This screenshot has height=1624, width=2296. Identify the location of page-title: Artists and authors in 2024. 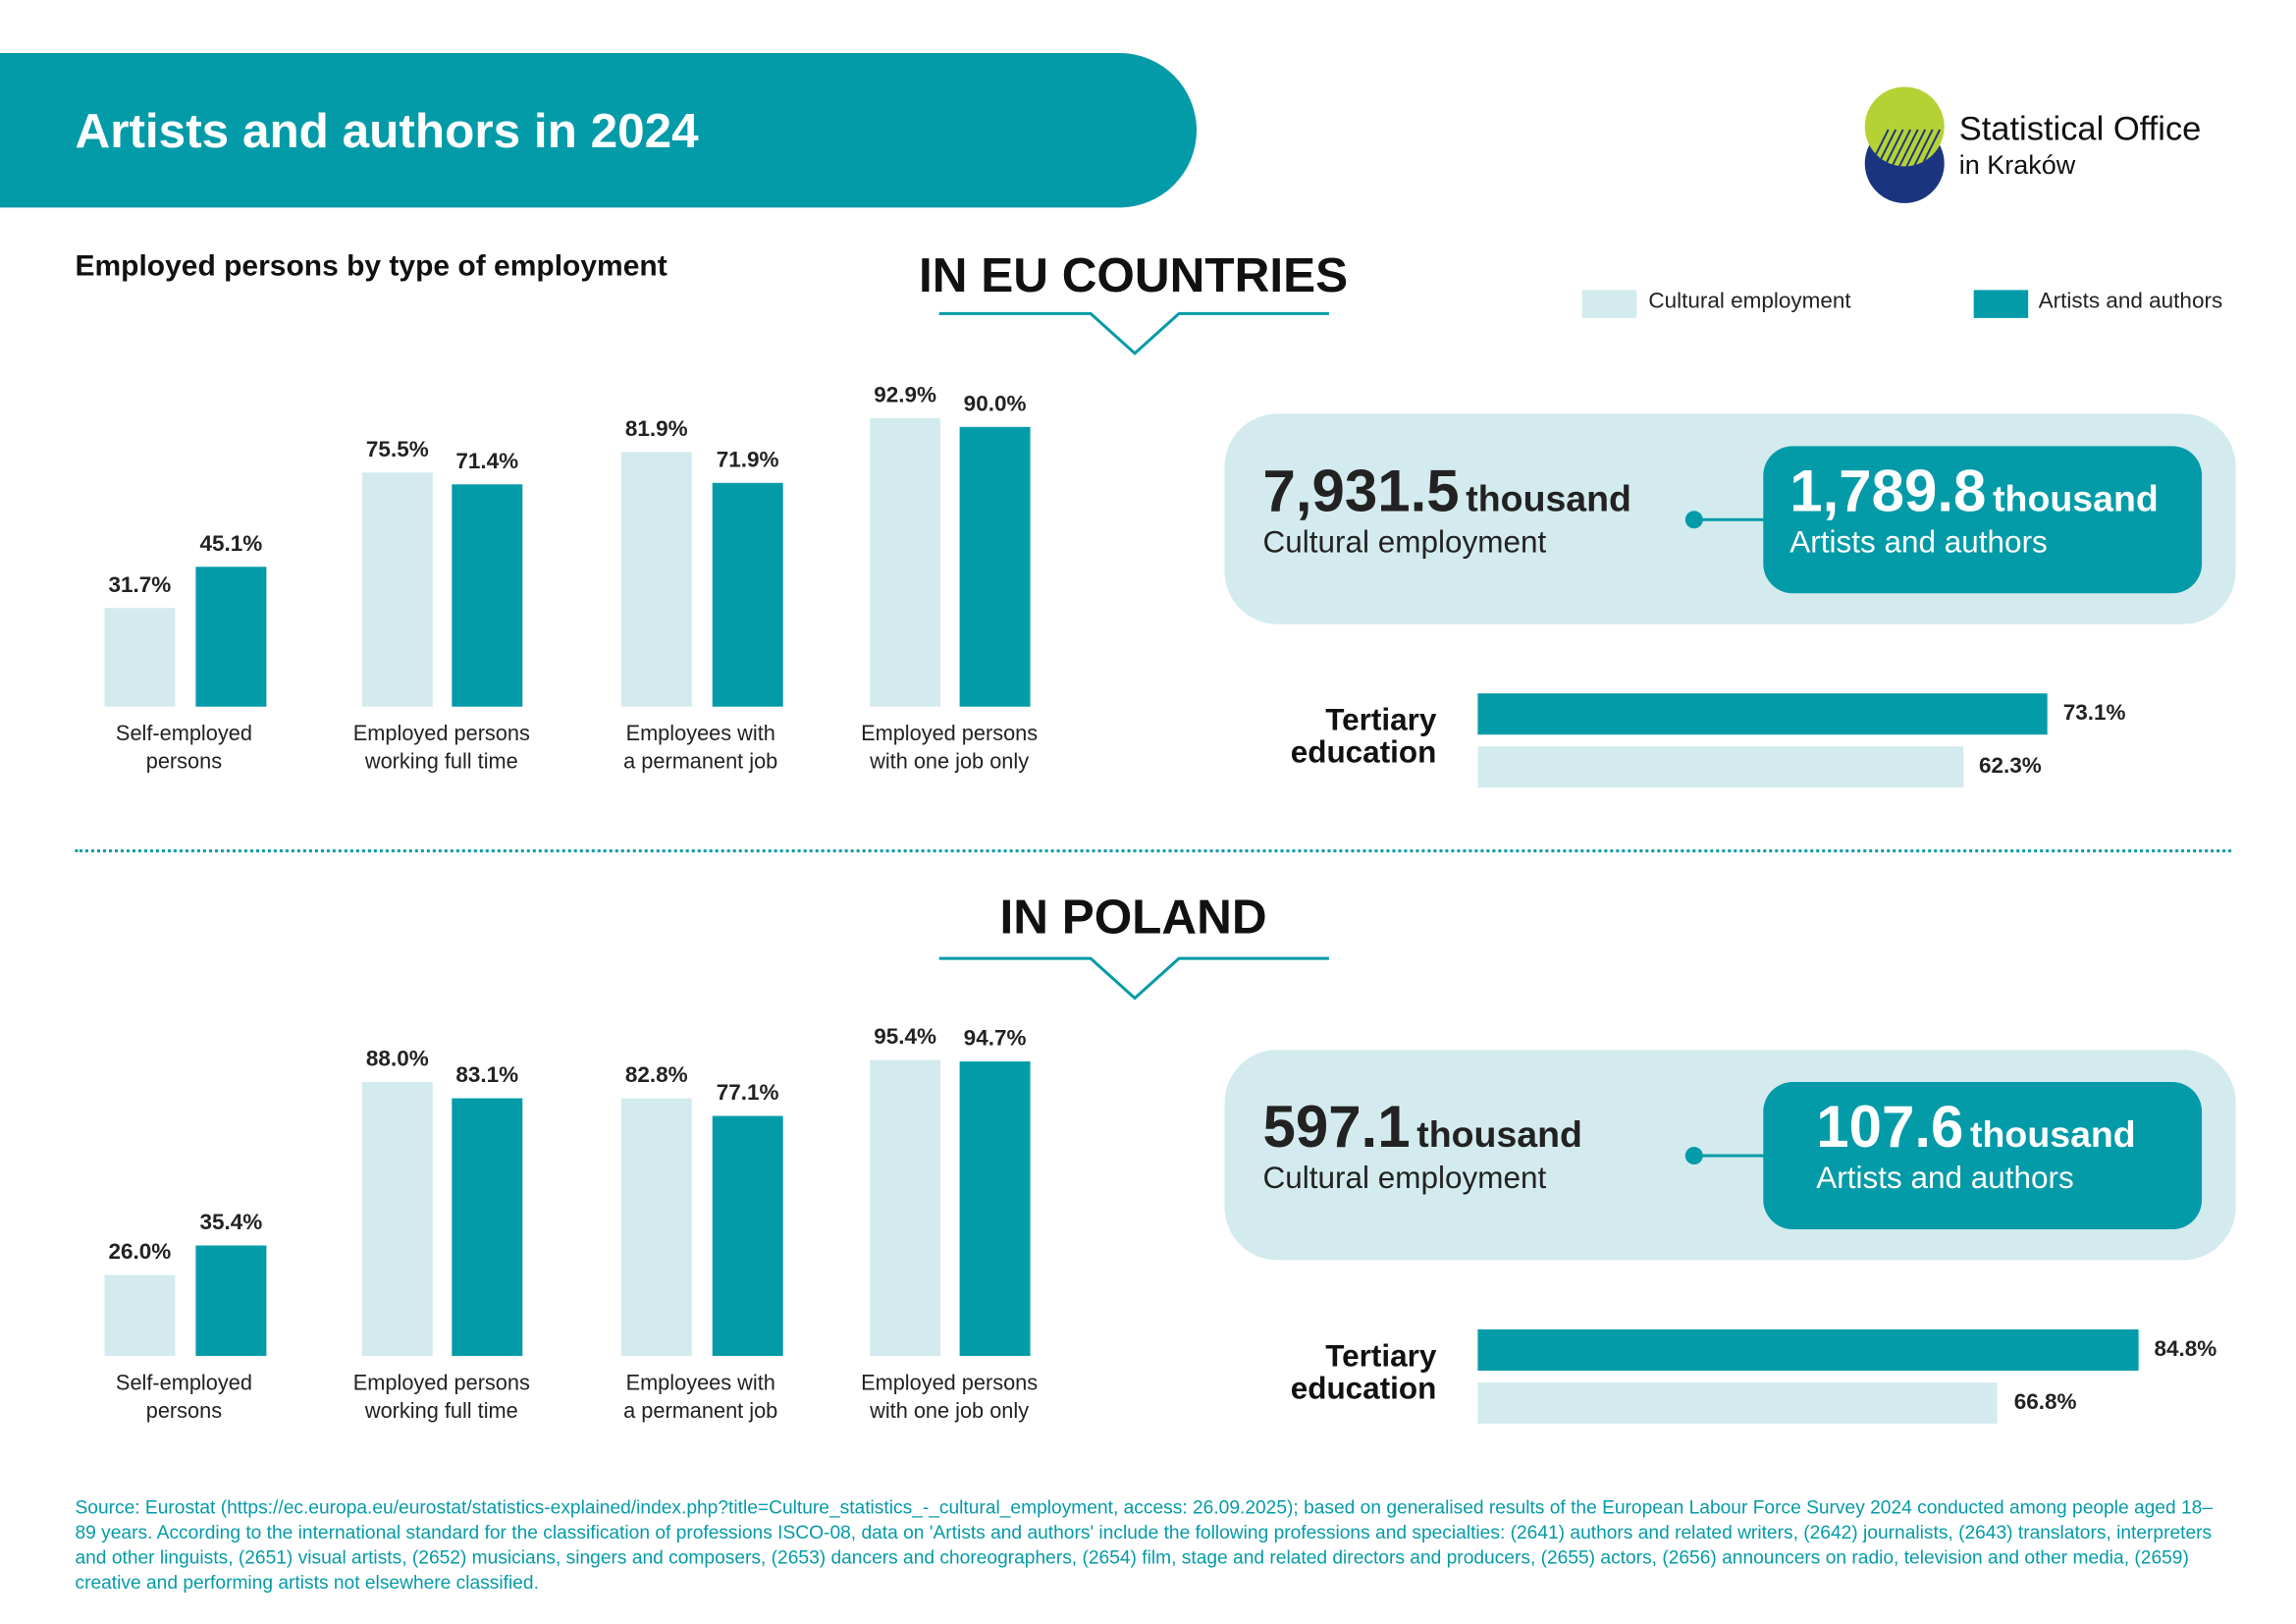
(387, 130).